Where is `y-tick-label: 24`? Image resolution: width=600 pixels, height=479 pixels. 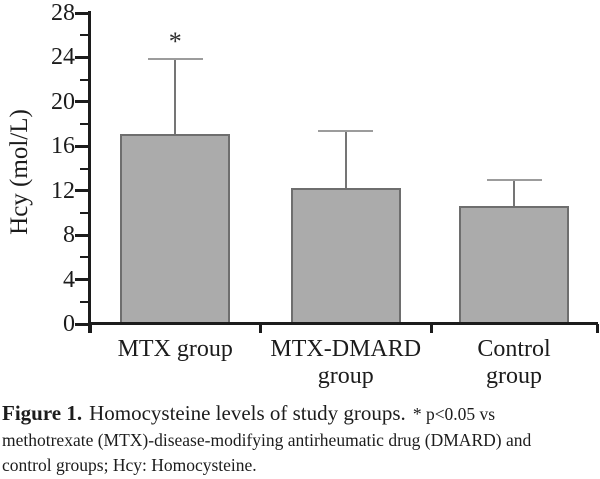 y-tick-label: 24 is located at coordinates (63, 57).